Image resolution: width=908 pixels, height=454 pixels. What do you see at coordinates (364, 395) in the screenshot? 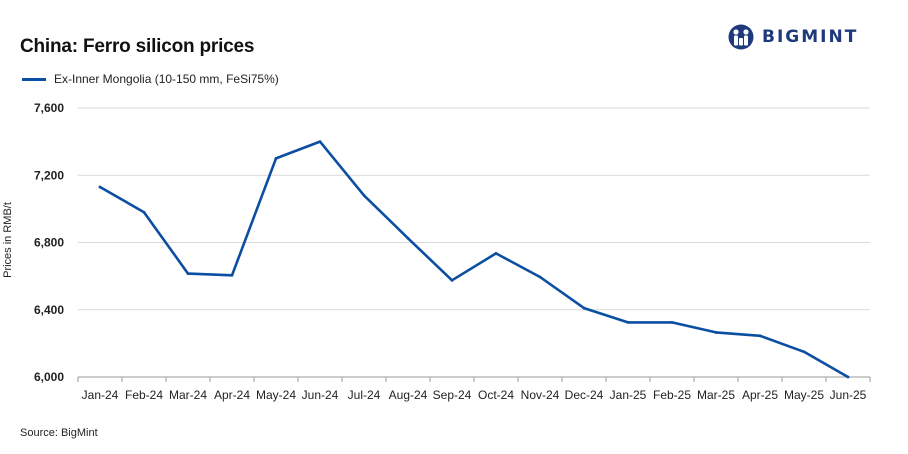
I see `x-tick-label: Jul-24` at bounding box center [364, 395].